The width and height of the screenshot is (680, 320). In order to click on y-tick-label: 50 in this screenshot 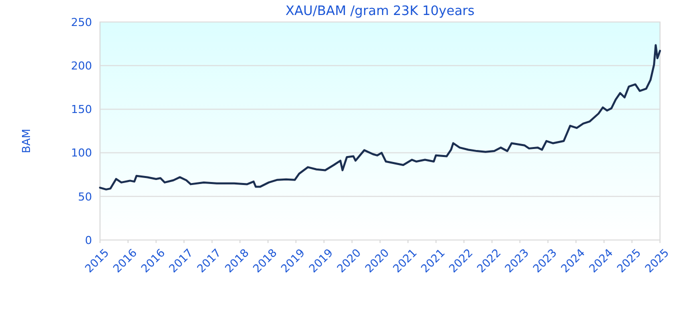, I will do `click(85, 197)`.